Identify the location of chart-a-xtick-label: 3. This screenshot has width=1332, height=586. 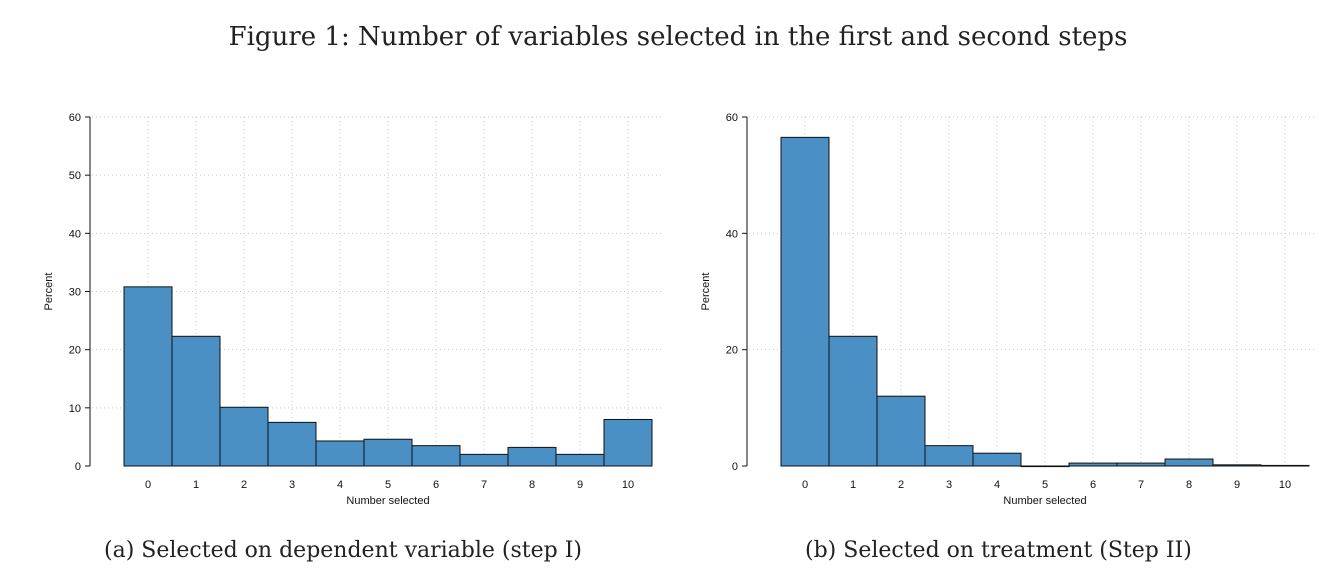
(292, 485).